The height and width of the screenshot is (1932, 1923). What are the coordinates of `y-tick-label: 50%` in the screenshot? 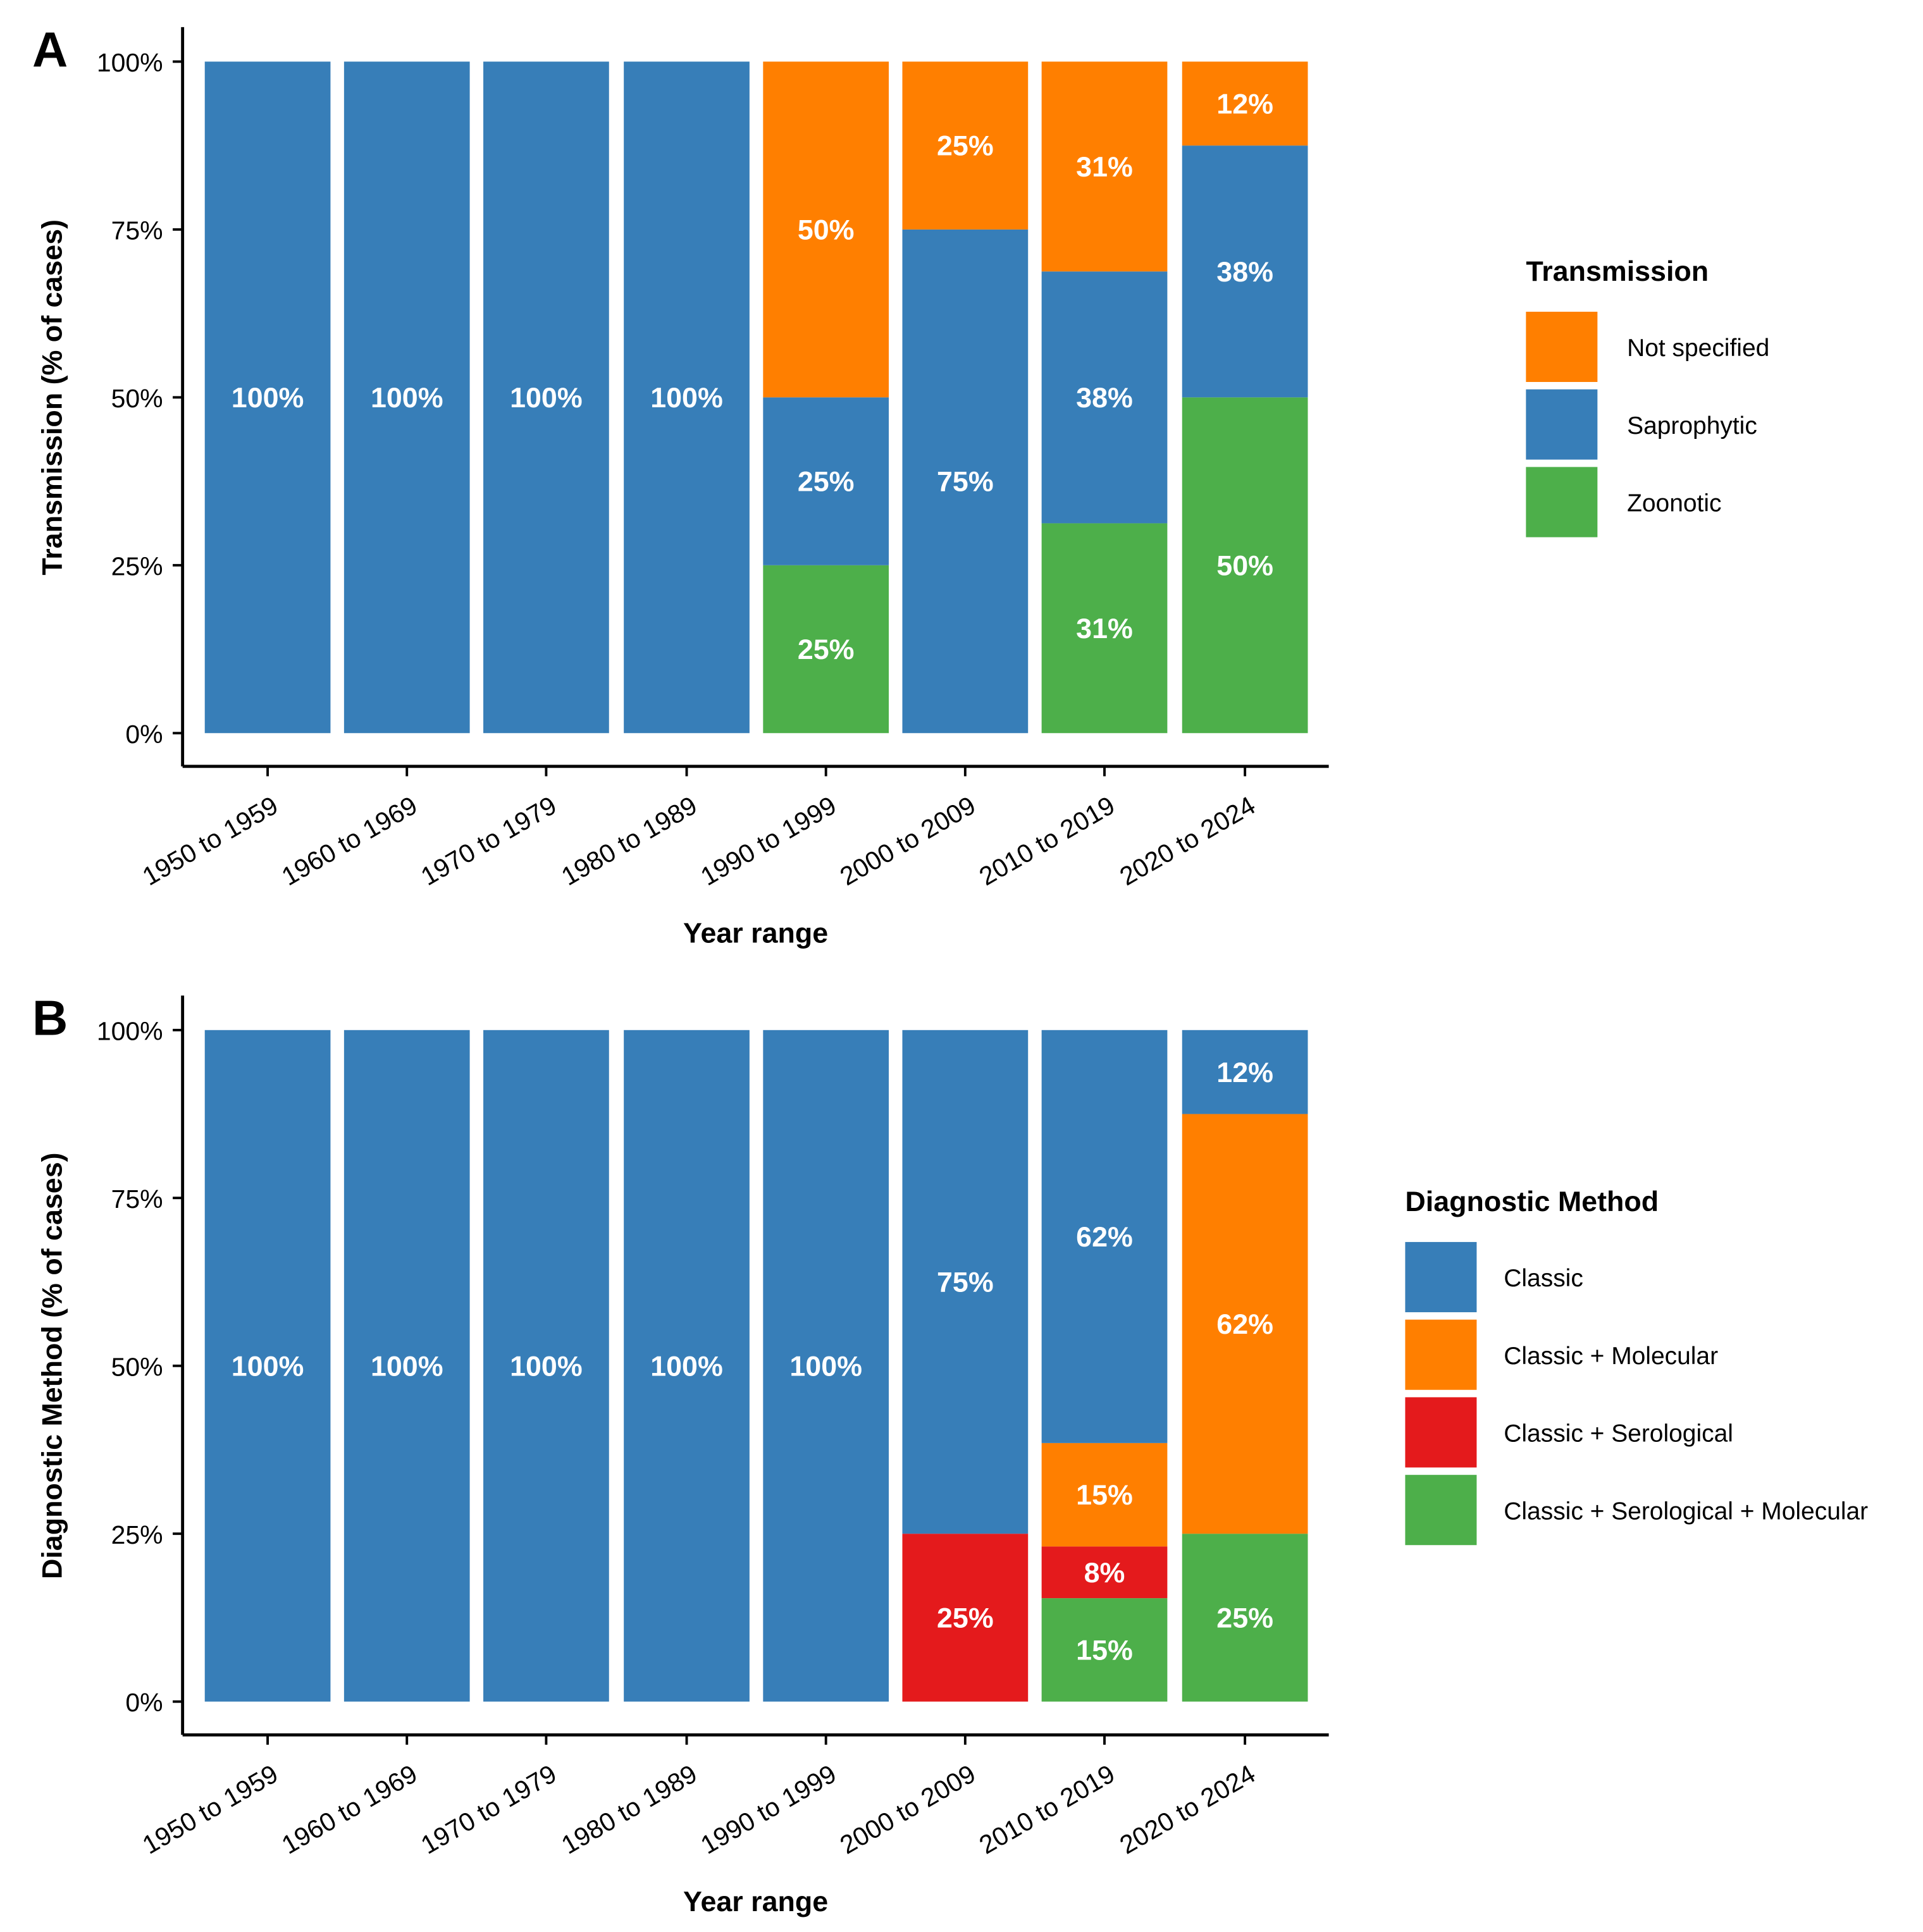 It's located at (137, 398).